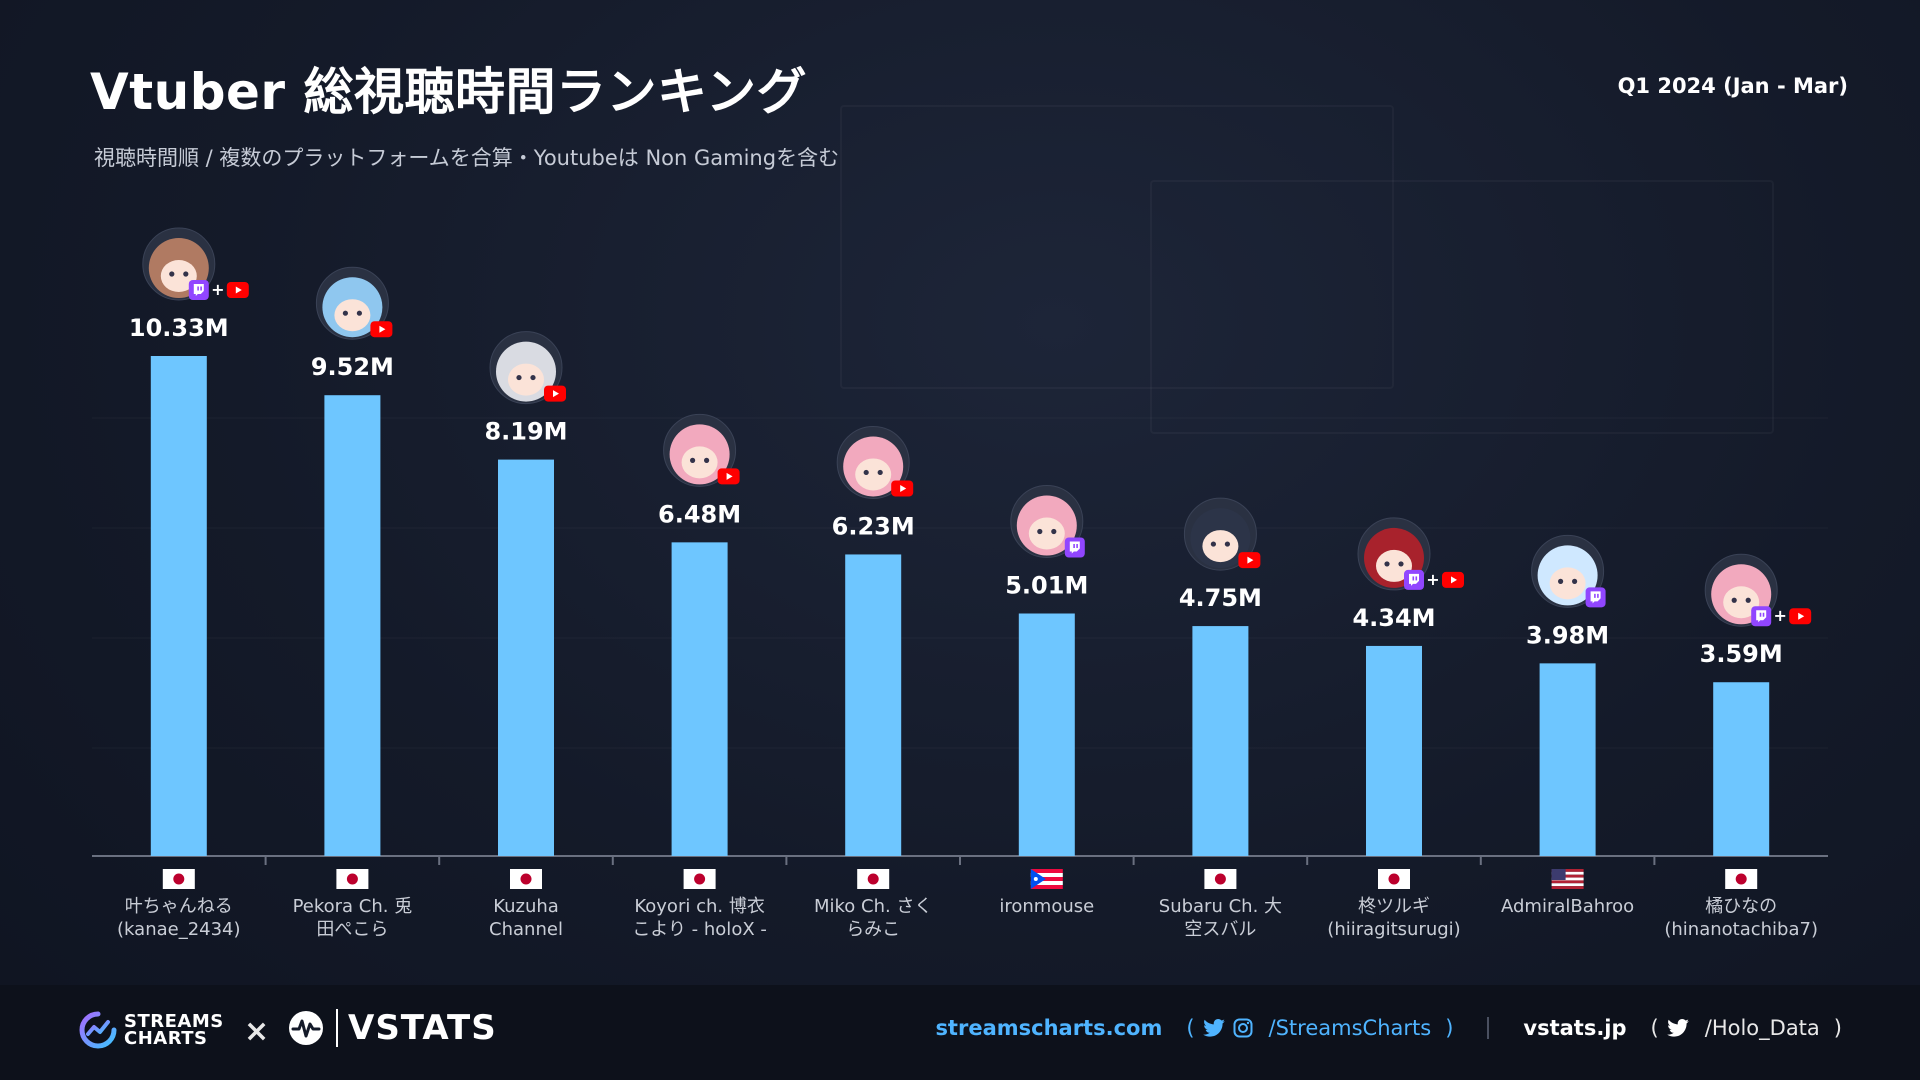  What do you see at coordinates (699, 514) in the screenshot?
I see `value-label: 6.48M` at bounding box center [699, 514].